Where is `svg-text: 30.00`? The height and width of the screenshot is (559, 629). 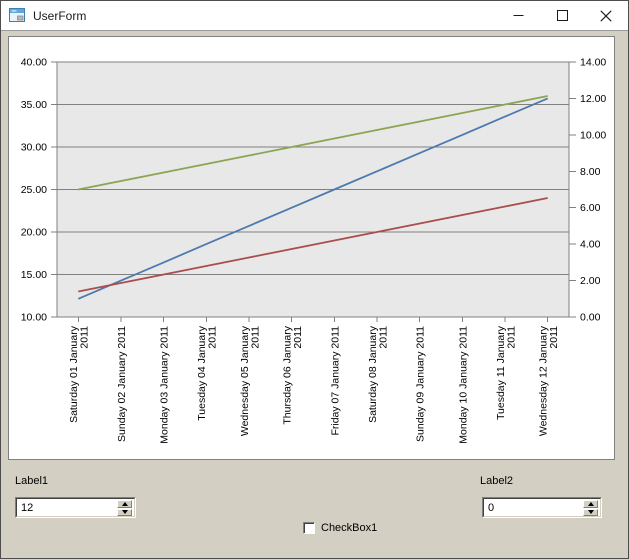 svg-text: 30.00 is located at coordinates (34, 148).